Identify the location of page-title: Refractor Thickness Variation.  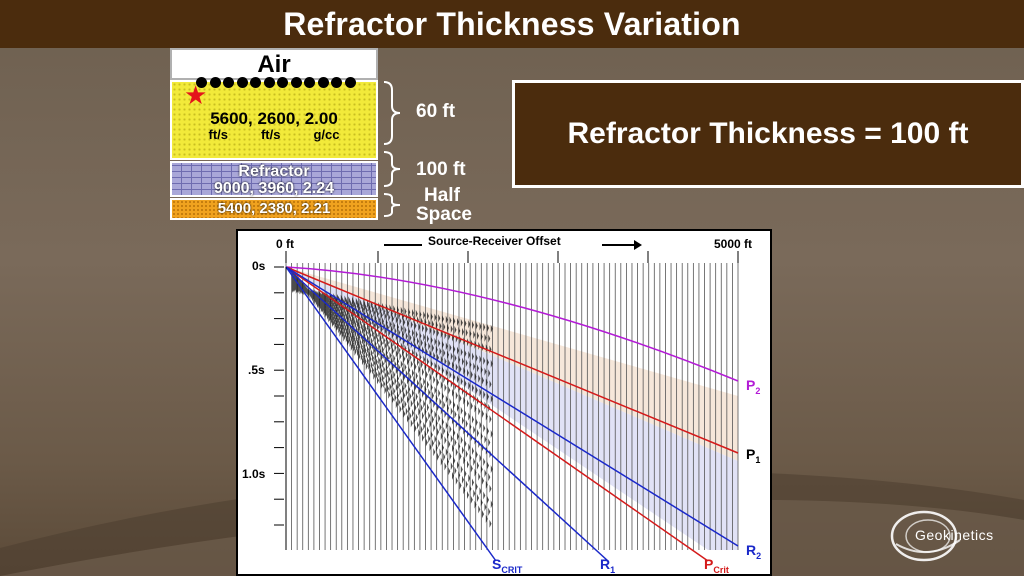
(512, 23).